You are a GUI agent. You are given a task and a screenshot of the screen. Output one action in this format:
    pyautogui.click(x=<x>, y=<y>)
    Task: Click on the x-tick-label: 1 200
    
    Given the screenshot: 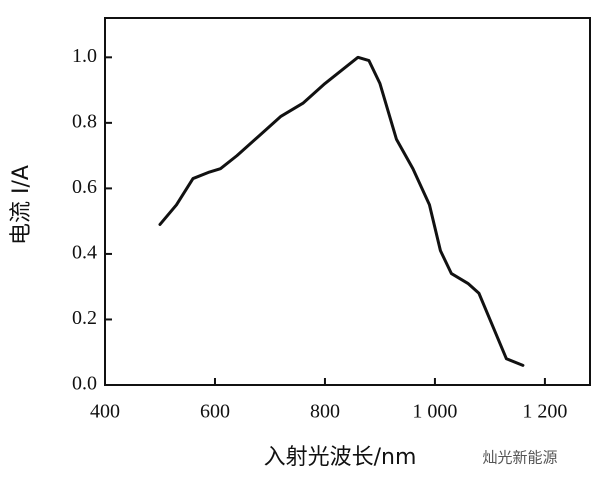 What is the action you would take?
    pyautogui.click(x=544, y=412)
    